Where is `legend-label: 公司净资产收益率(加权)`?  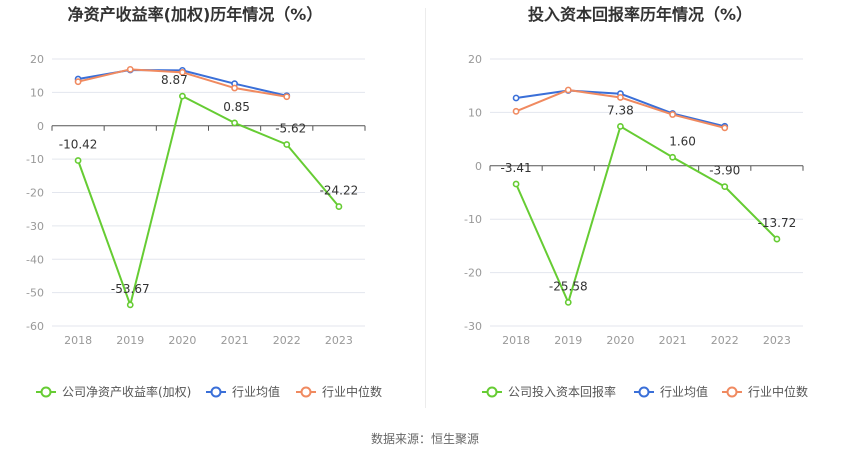 legend-label: 公司净资产收益率(加权) is located at coordinates (126, 391).